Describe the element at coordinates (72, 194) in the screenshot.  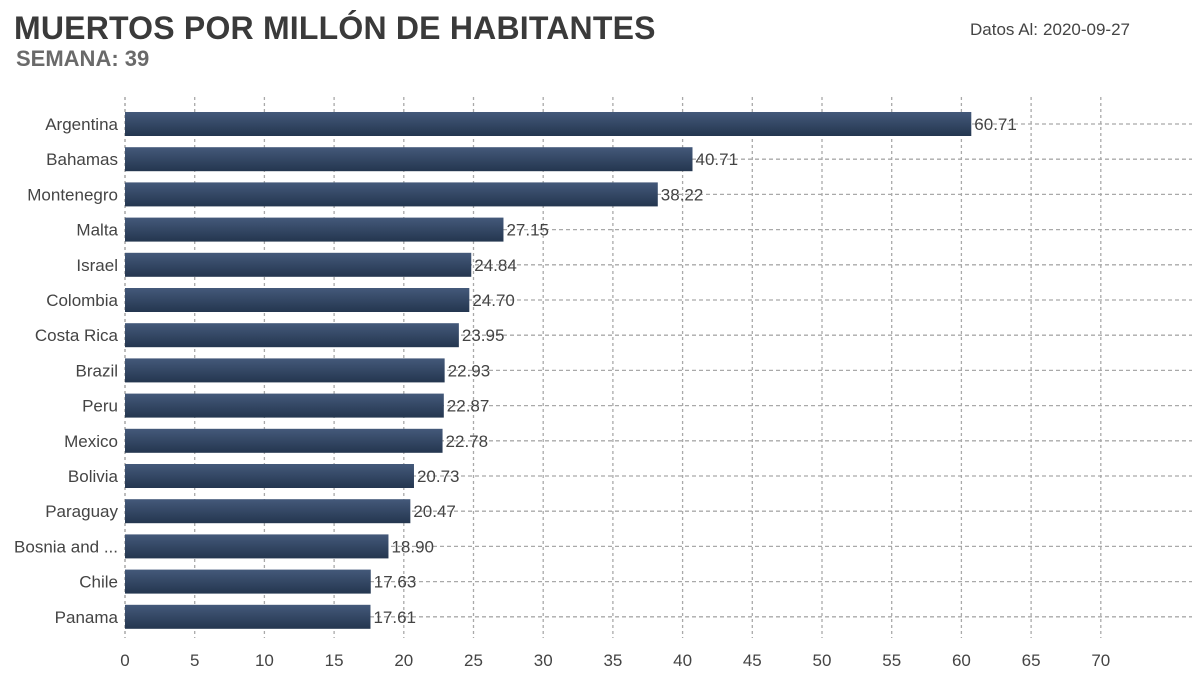
I see `category-label: Montenegro` at that location.